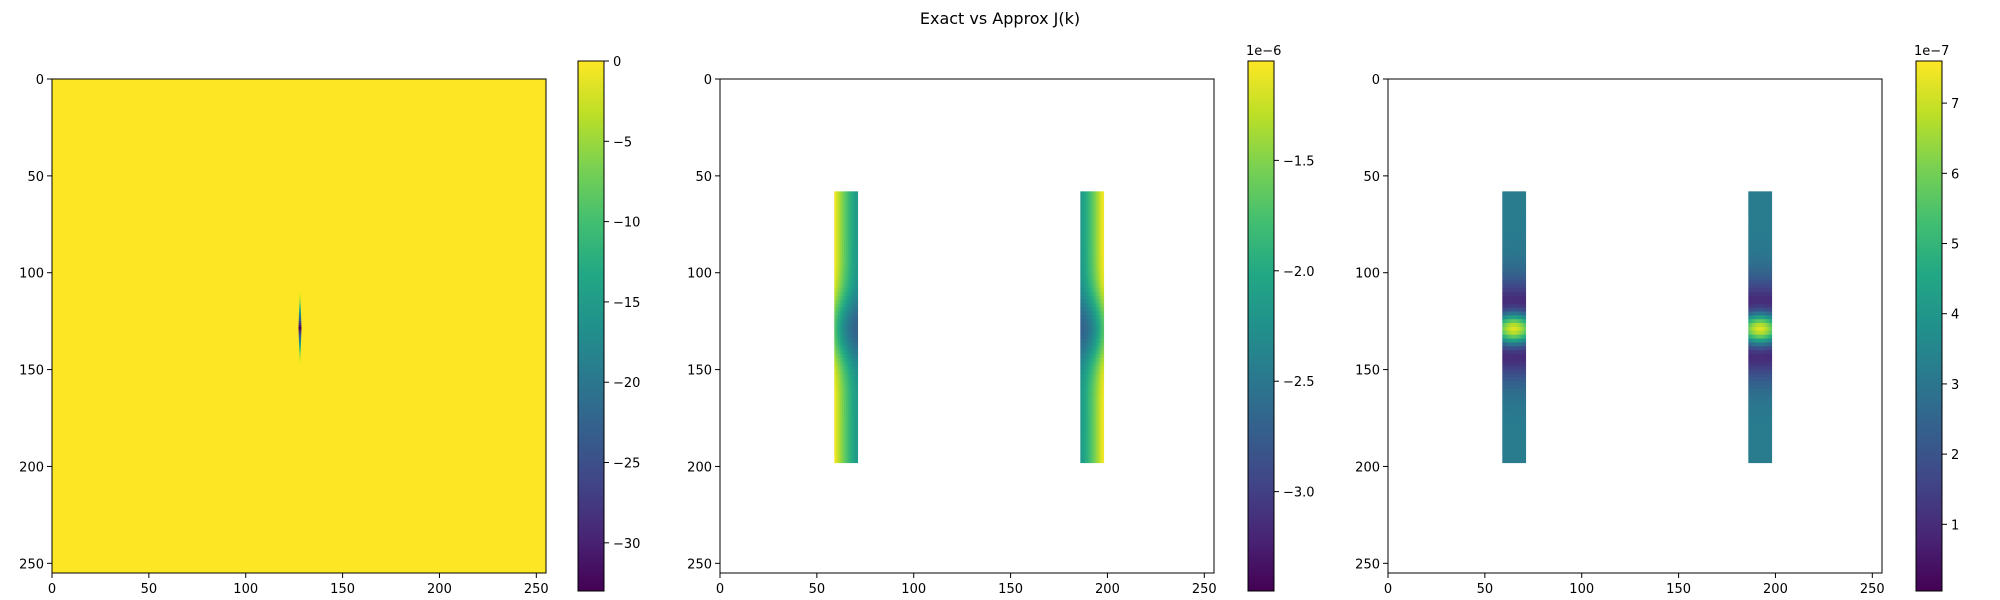 Image resolution: width=2000 pixels, height=600 pixels. I want to click on spike-segment, so click(300, 299).